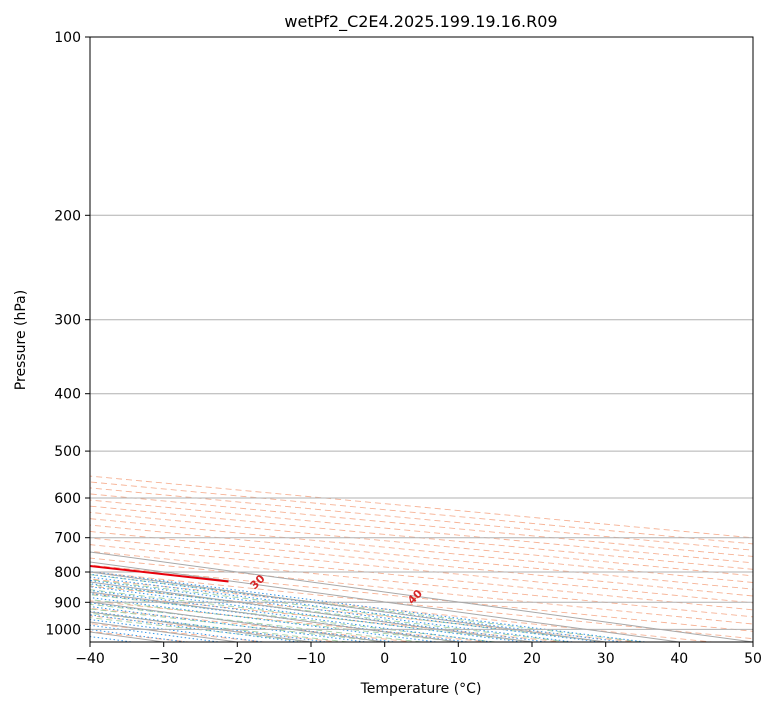 This screenshot has height=708, width=775. Describe the element at coordinates (90, 659) in the screenshot. I see `x-tick-label: −40` at that location.